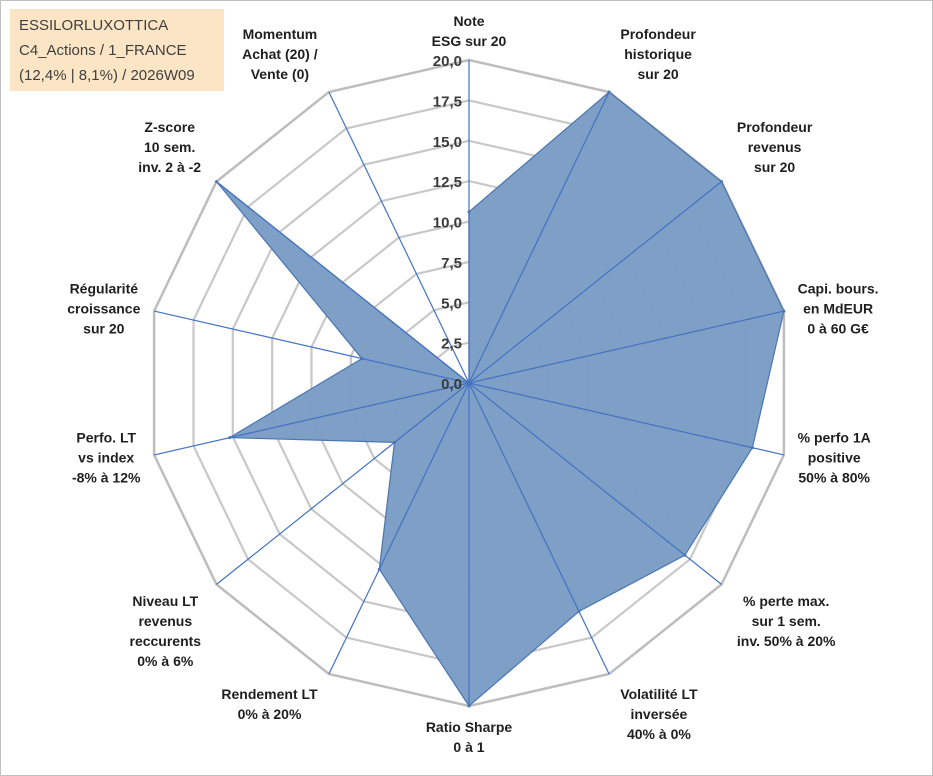 Image resolution: width=933 pixels, height=776 pixels. I want to click on axis-label-line: 10 sem., so click(169, 147).